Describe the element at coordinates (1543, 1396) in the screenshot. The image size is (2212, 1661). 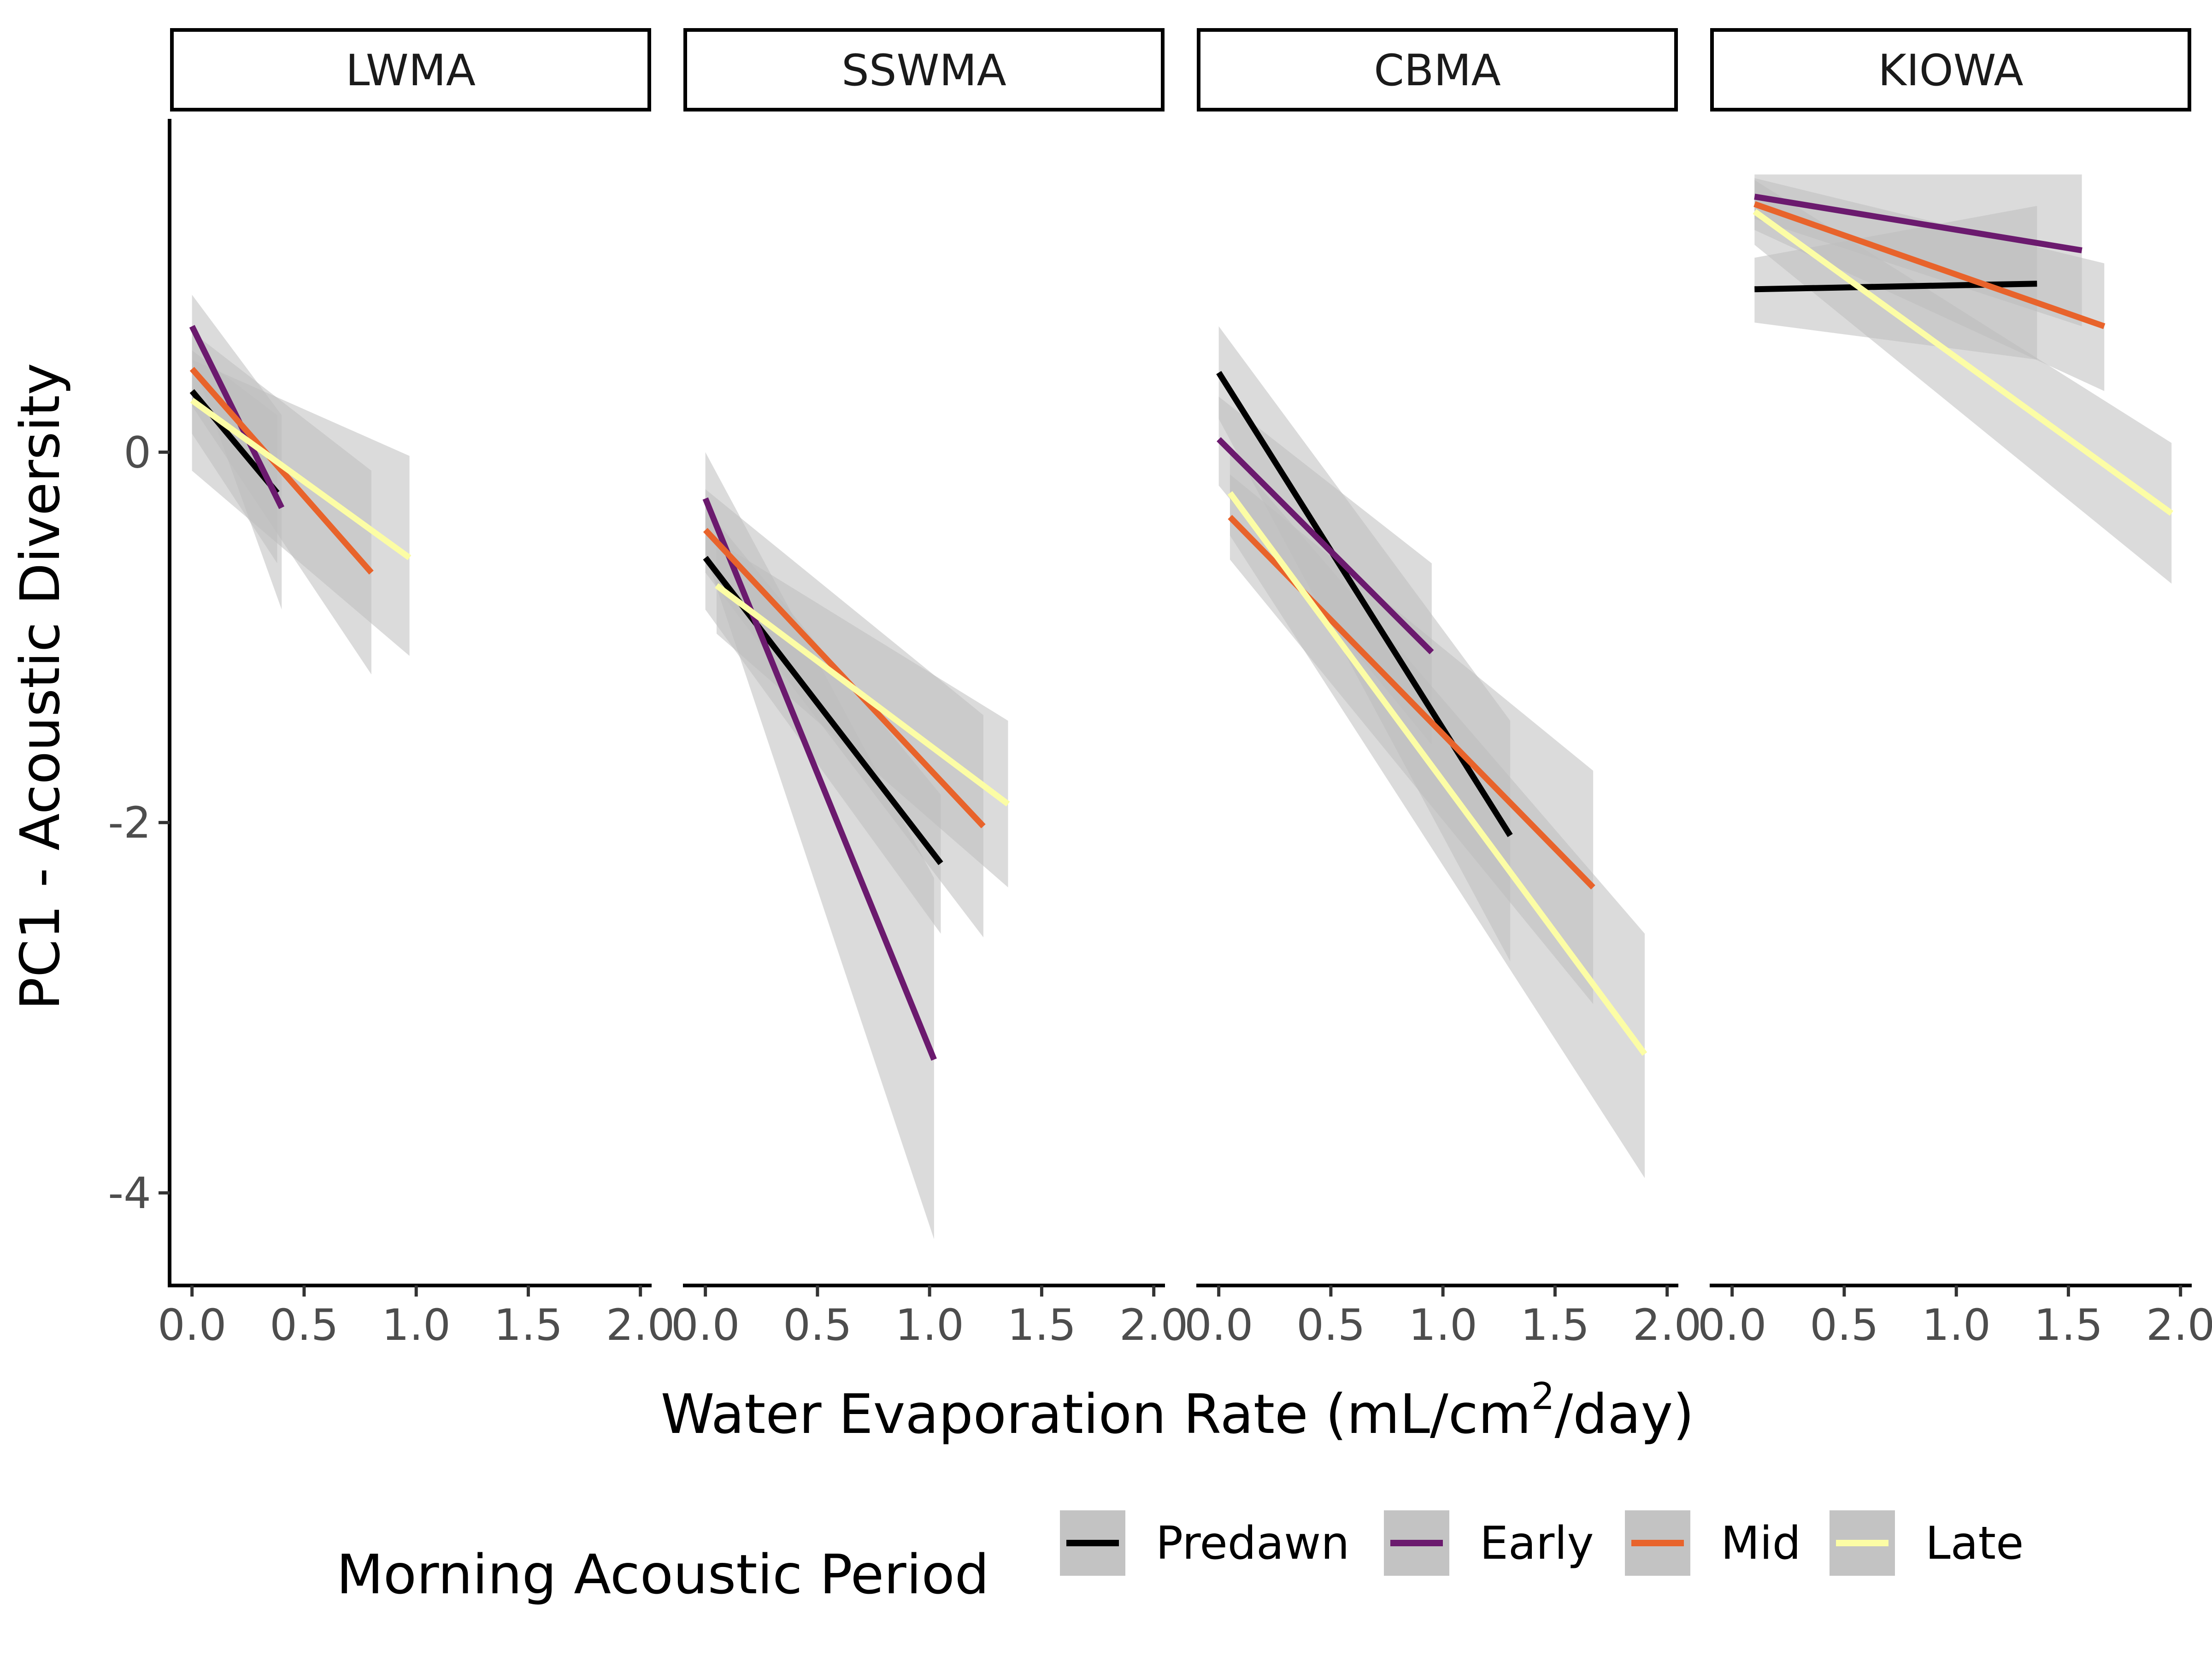
I see `x-axis-title-superscript: 2` at that location.